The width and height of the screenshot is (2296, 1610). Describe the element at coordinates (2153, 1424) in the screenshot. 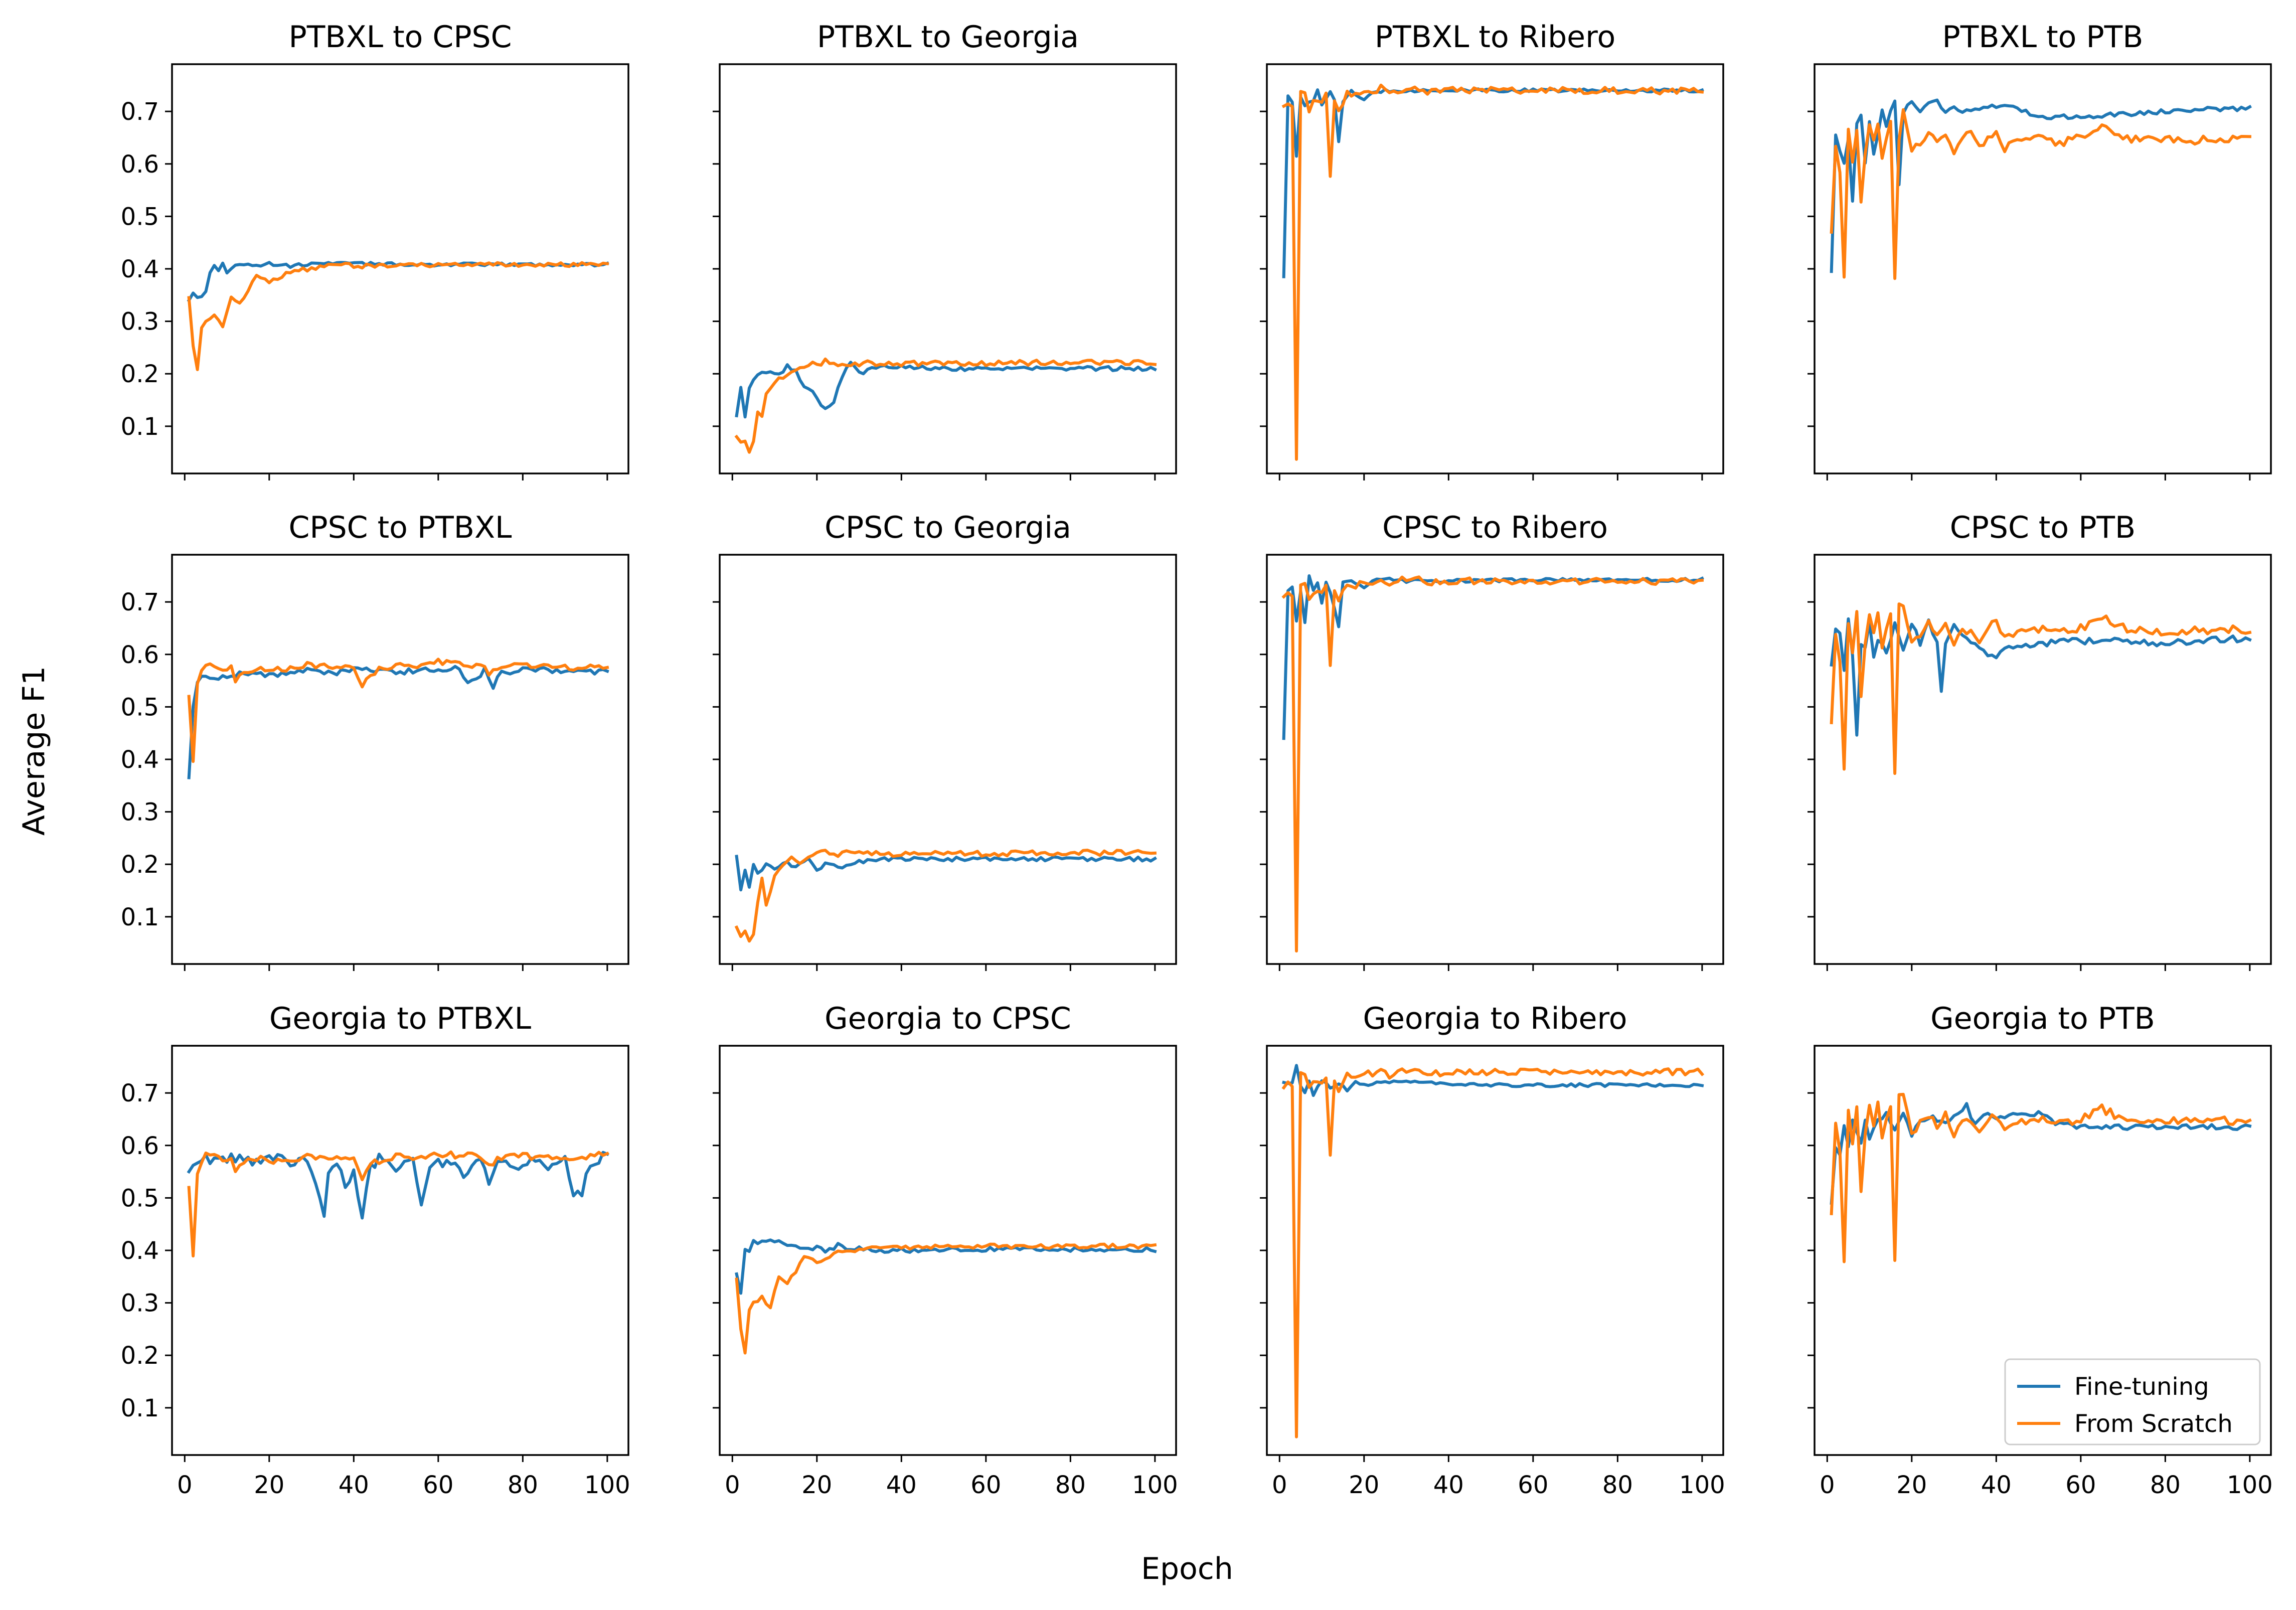

I see `legend-label-from-scratch: From Scratch` at that location.